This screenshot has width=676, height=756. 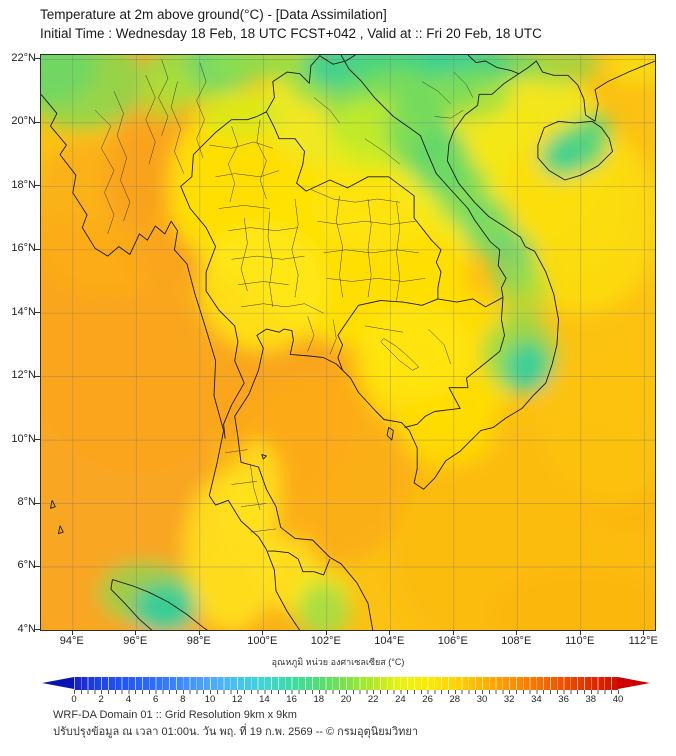 I want to click on lat-tick-label: 4°N, so click(x=26, y=628).